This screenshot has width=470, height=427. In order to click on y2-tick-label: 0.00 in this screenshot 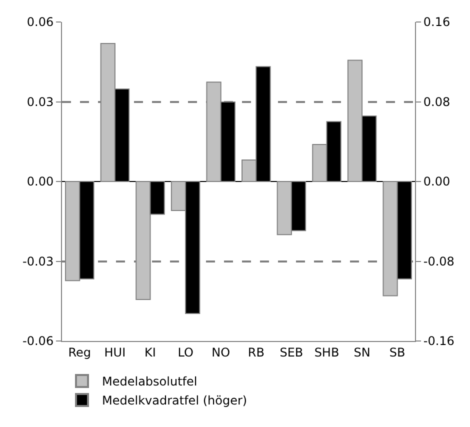, I will do `click(436, 181)`.